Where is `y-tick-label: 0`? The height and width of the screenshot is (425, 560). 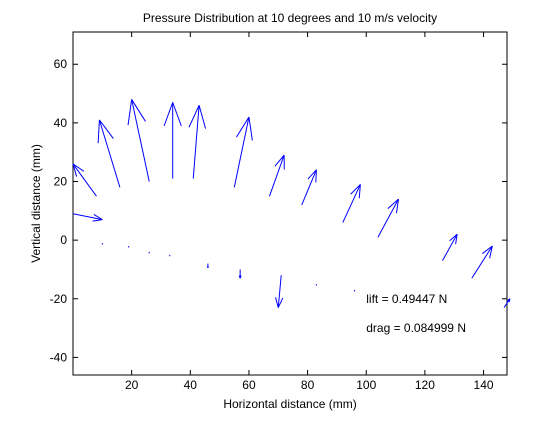 y-tick-label: 0 is located at coordinates (63, 240).